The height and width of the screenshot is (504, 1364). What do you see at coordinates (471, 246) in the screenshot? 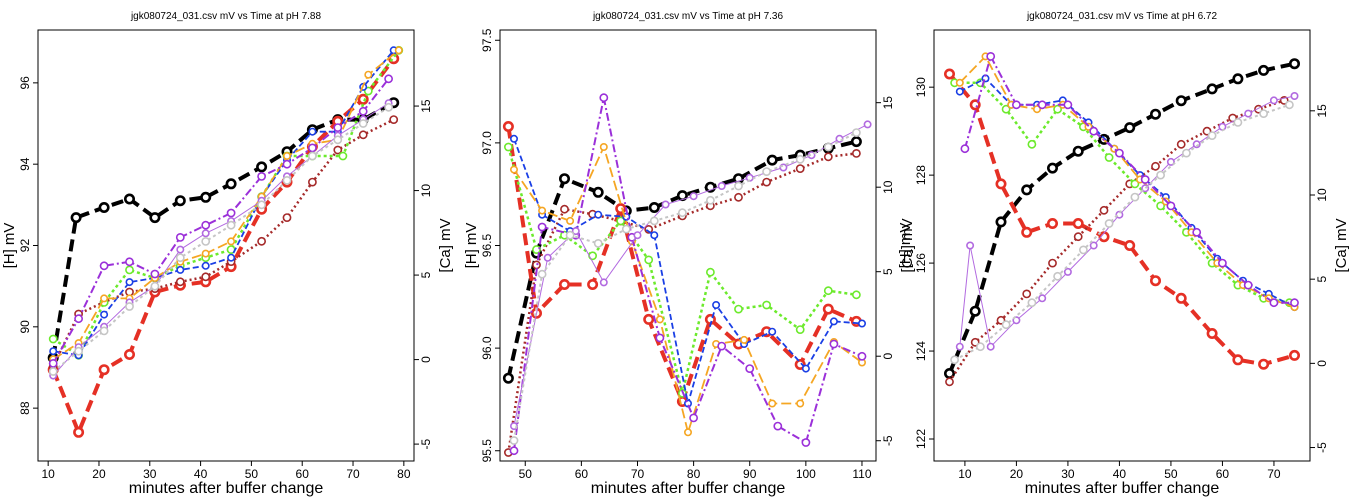
I see `y-axis-label: [H] mV` at bounding box center [471, 246].